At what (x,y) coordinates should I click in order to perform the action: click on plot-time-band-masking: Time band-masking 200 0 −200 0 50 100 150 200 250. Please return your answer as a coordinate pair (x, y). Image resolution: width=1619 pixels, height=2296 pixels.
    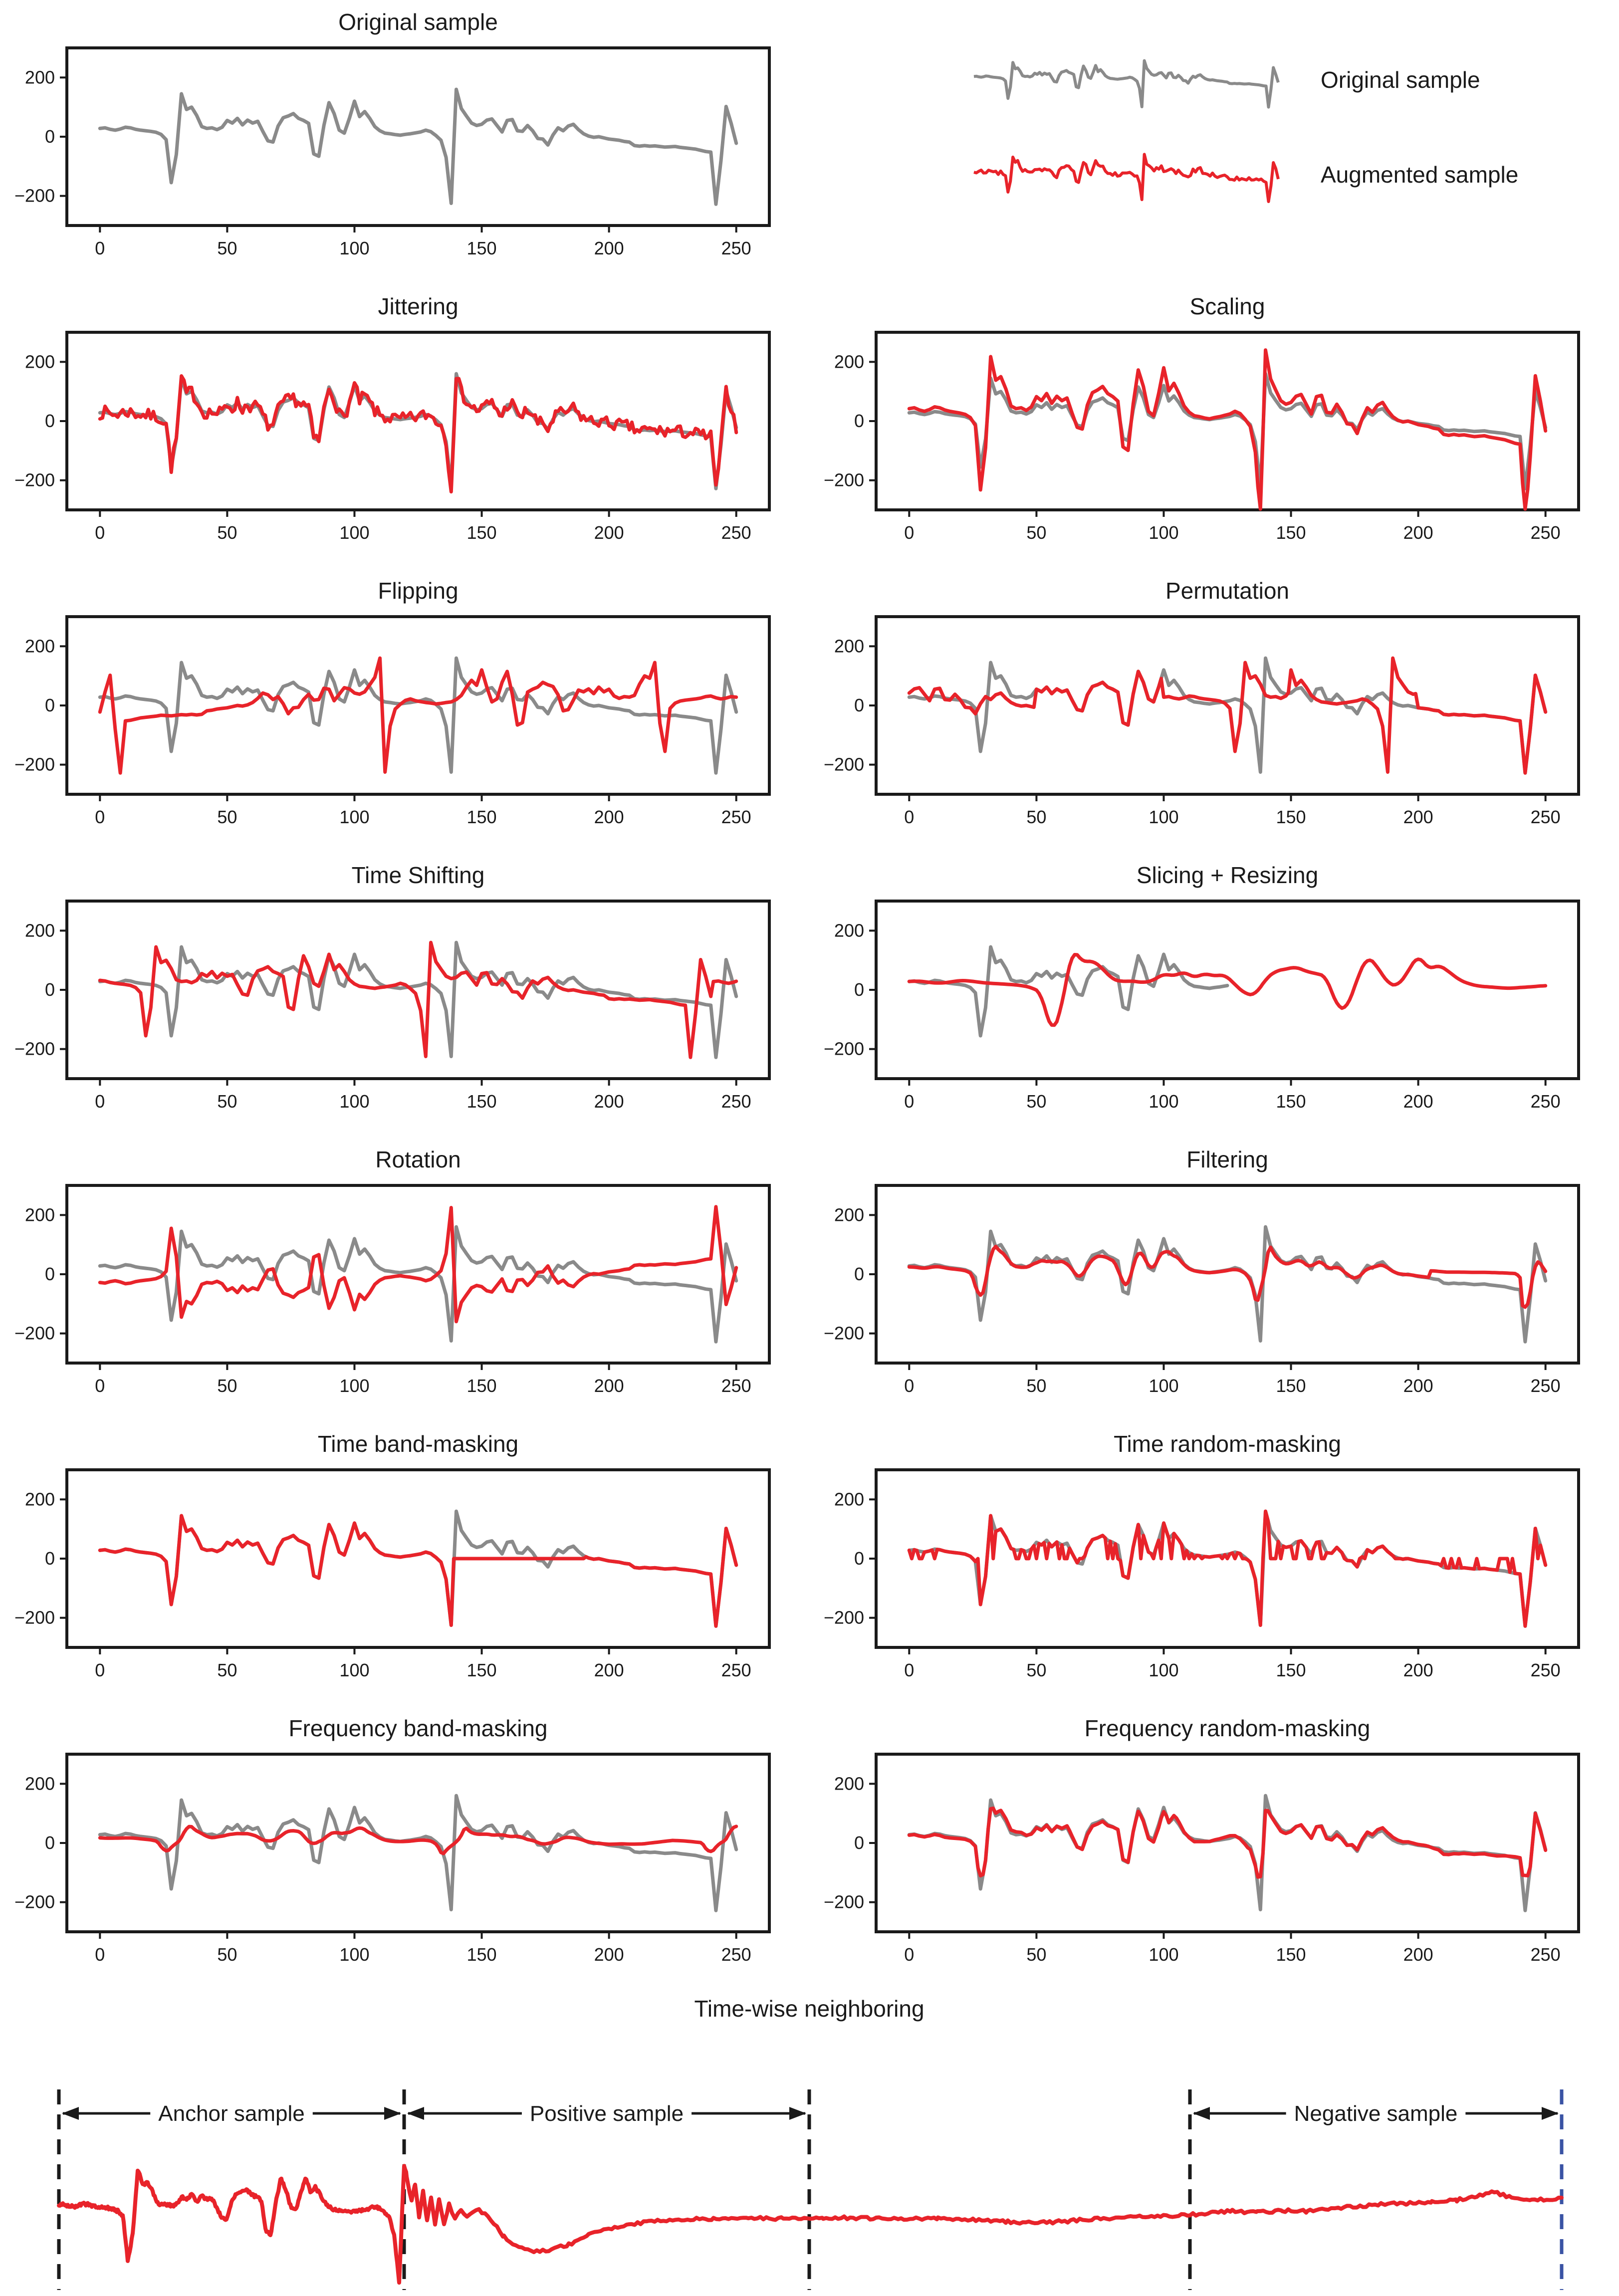
    Looking at the image, I should click on (404, 1564).